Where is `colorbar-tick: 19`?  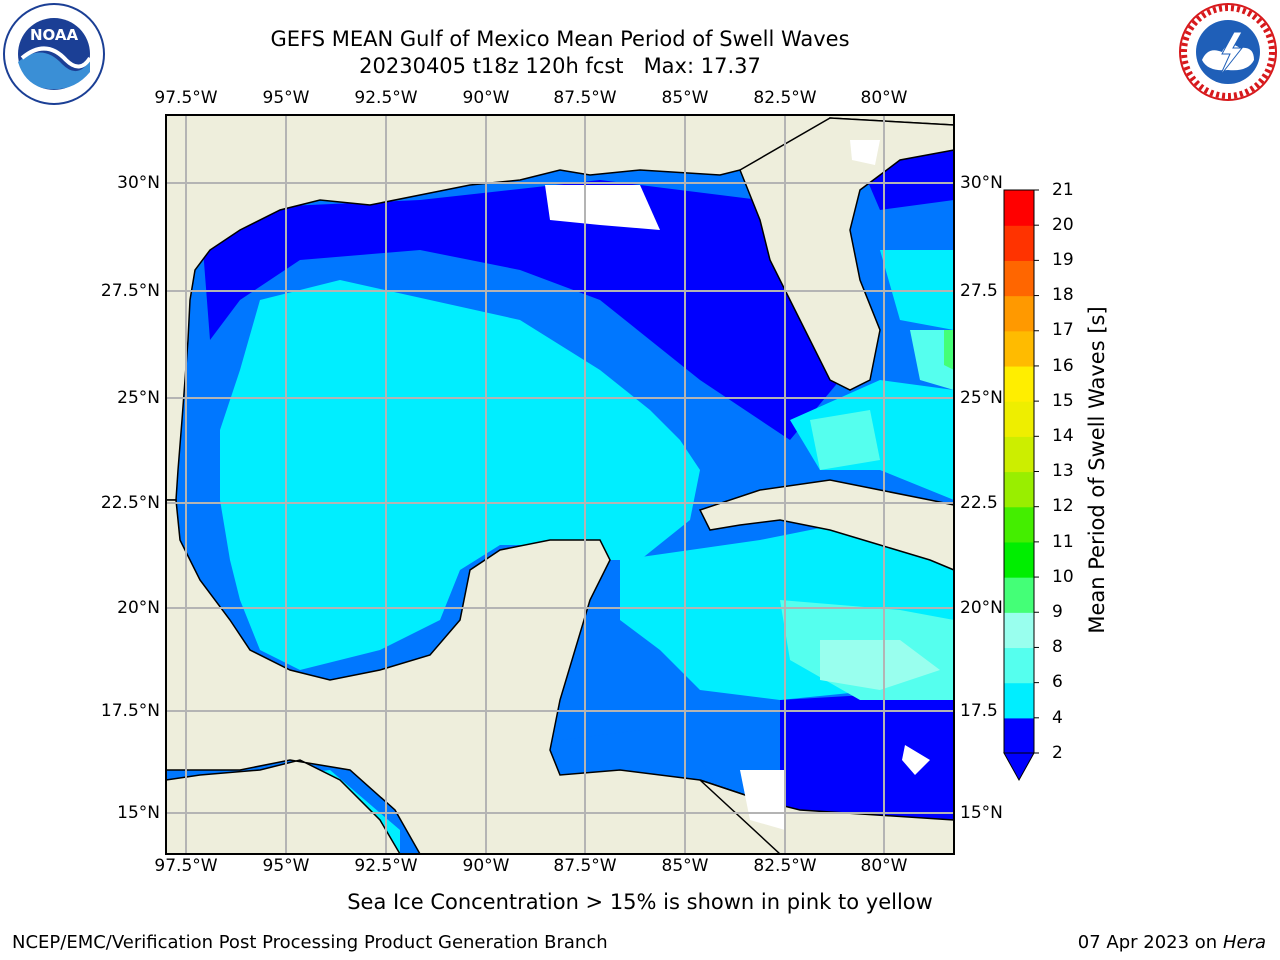
colorbar-tick: 19 is located at coordinates (1063, 260).